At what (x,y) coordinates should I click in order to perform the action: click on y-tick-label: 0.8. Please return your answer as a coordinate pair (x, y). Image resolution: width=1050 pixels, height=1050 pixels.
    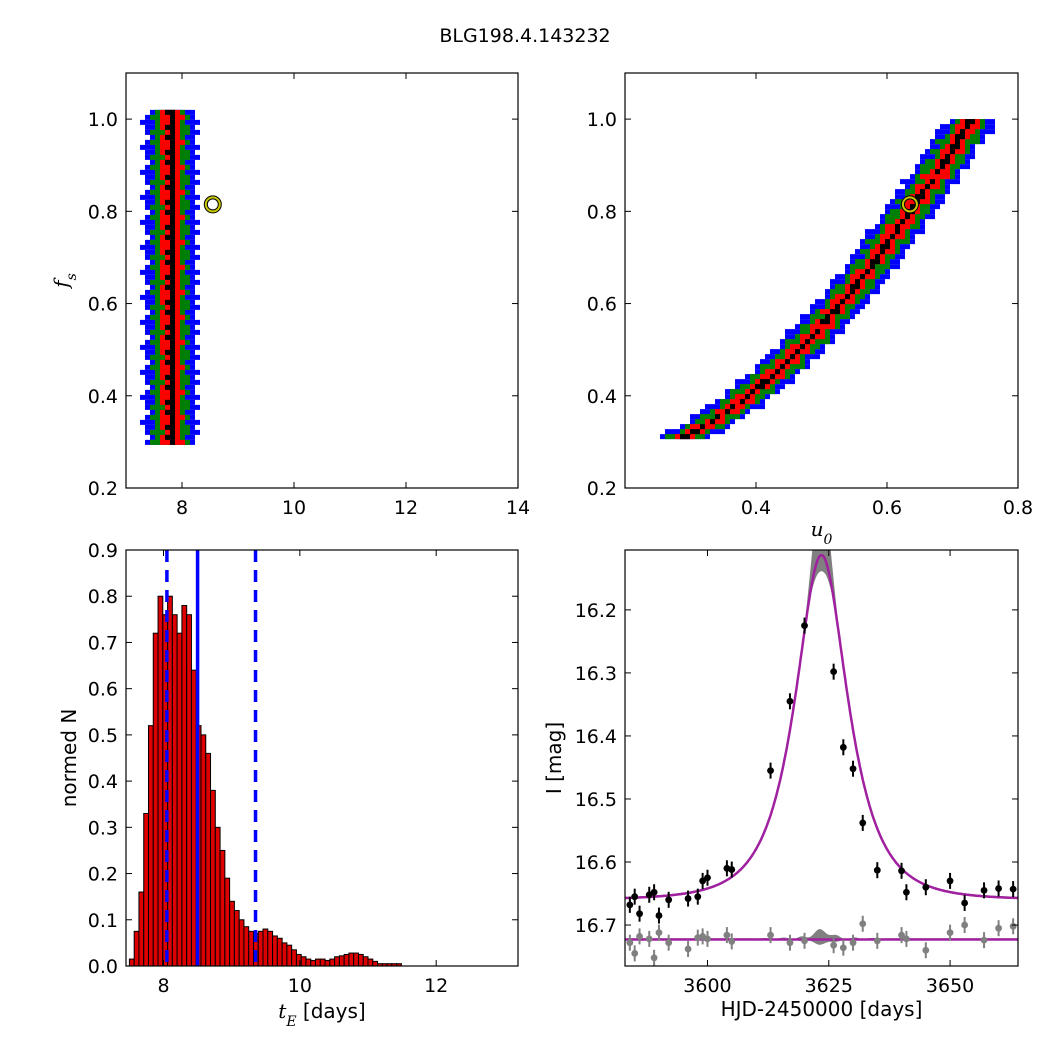
    Looking at the image, I should click on (103, 597).